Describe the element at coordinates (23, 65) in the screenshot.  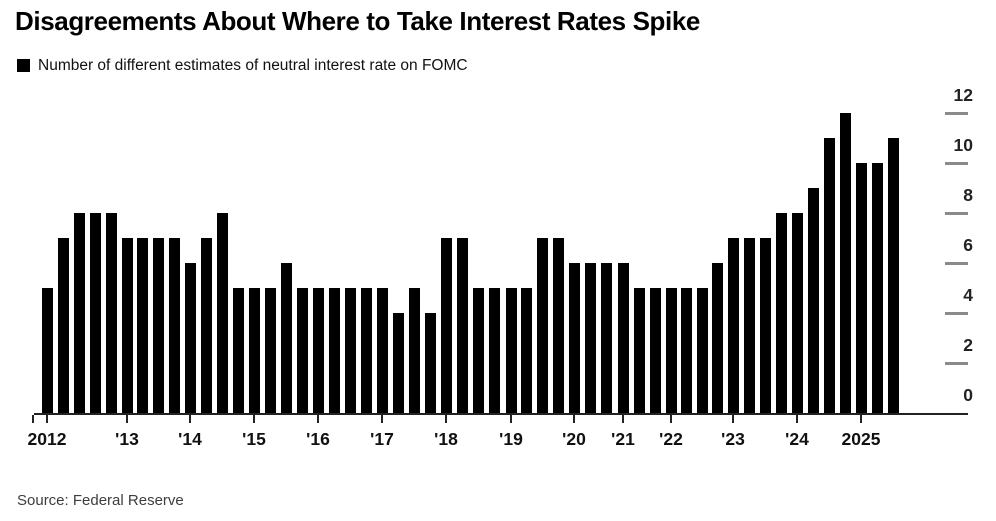
I see `legend-swatch-icon` at that location.